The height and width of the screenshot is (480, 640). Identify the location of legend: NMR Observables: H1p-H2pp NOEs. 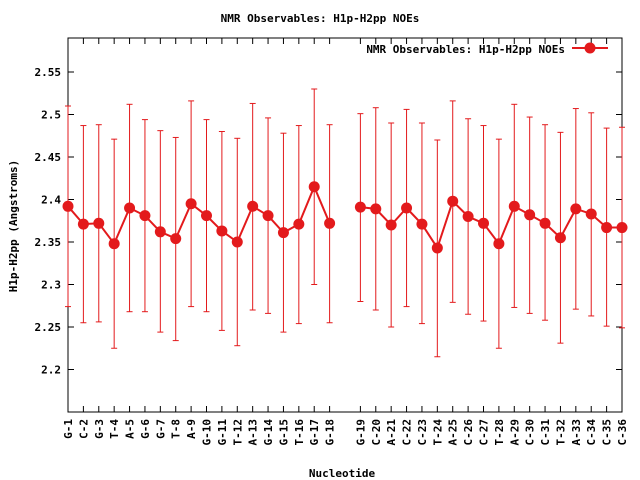
(487, 49).